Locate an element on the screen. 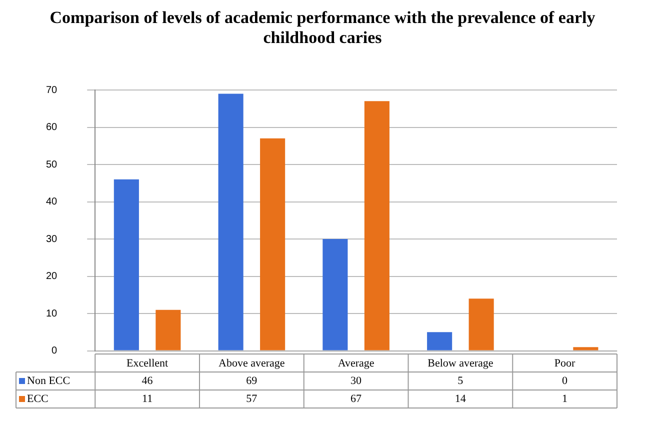 The image size is (645, 428). y-tick-label: 20 is located at coordinates (52, 276).